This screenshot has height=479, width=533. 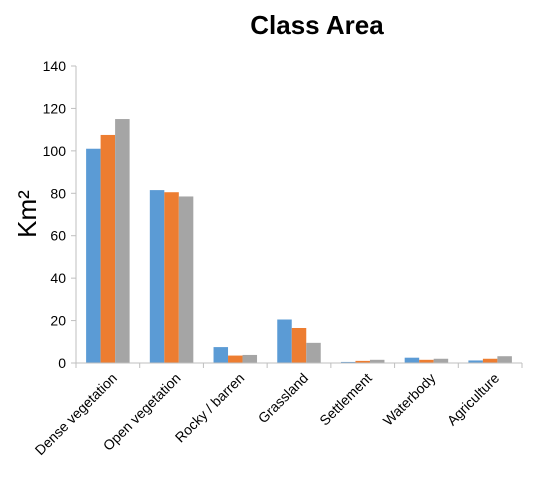 What do you see at coordinates (55, 151) in the screenshot?
I see `y-tick-label: 100` at bounding box center [55, 151].